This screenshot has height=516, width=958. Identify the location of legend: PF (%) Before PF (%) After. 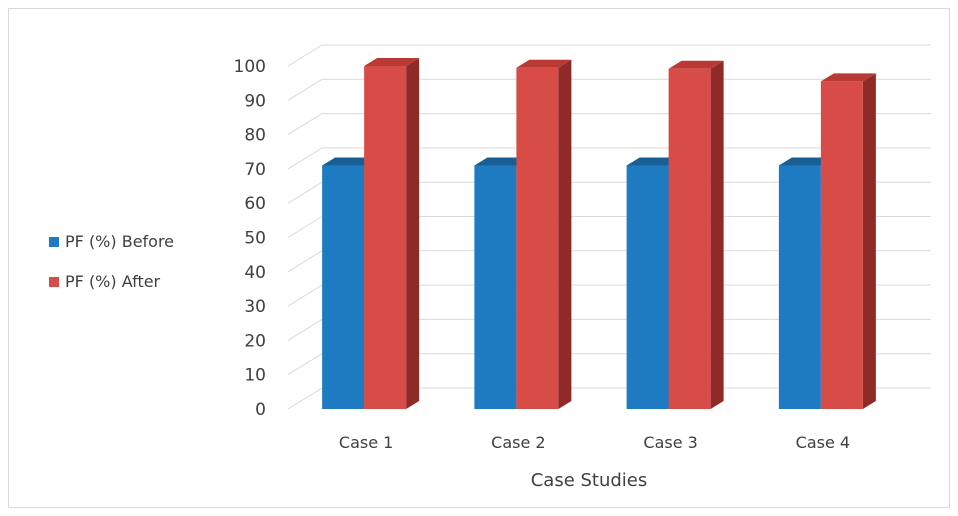
(111, 261).